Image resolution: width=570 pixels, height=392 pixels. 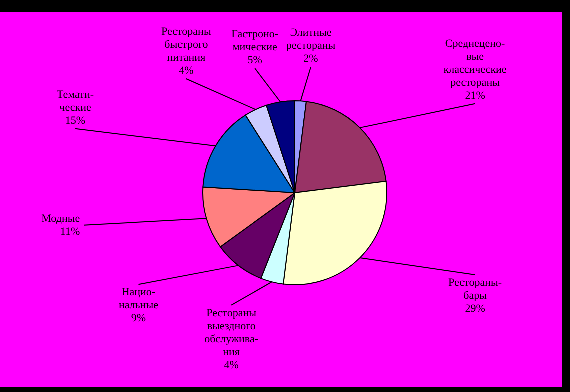 What do you see at coordinates (475, 95) in the screenshot?
I see `data-label: 21%` at bounding box center [475, 95].